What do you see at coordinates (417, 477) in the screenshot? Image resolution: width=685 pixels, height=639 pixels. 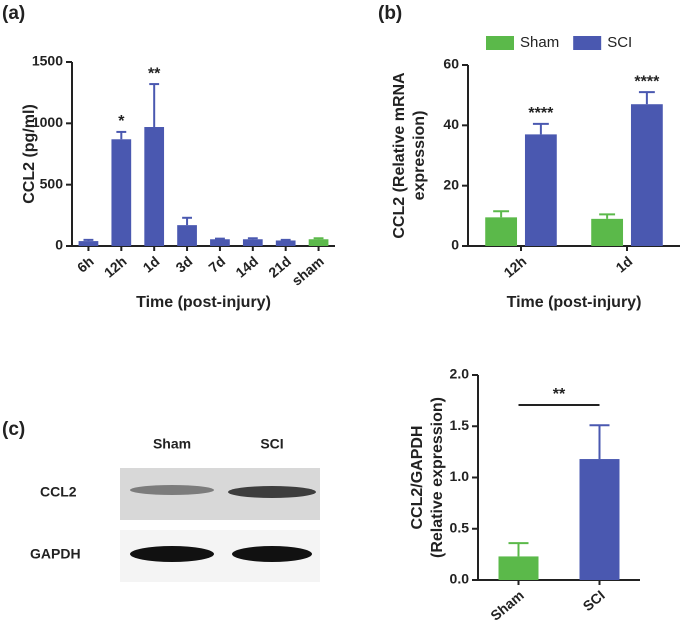 I see `y-axis-label: CCL2/GAPDH` at bounding box center [417, 477].